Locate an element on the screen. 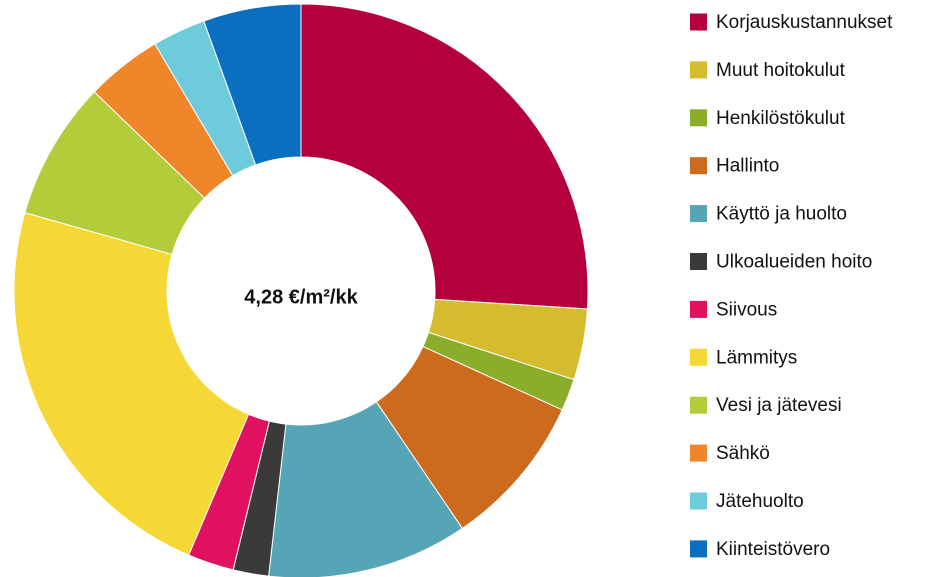 The image size is (942, 577). legend-label: Siivous is located at coordinates (746, 309).